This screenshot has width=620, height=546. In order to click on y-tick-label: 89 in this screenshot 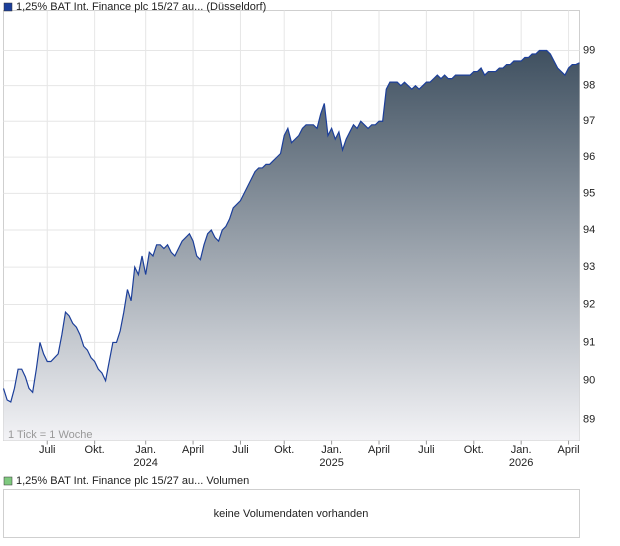, I will do `click(589, 419)`.